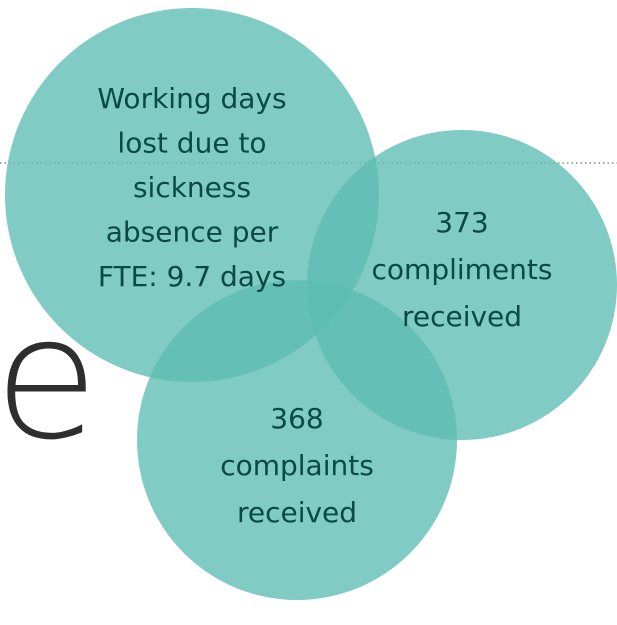 The height and width of the screenshot is (625, 617). I want to click on circle-label: lost due to, so click(191, 143).